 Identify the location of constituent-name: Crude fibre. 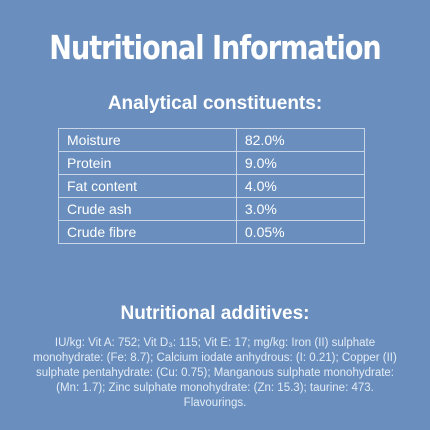
(147, 232).